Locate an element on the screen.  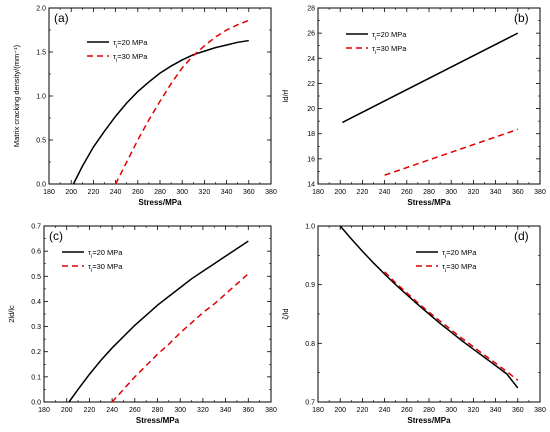
y-tick-label: 0.2 is located at coordinates (36, 352).